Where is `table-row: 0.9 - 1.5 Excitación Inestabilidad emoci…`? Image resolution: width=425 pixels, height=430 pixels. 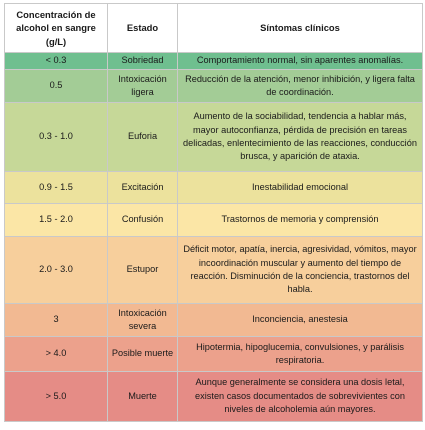 table-row: 0.9 - 1.5 Excitación Inestabilidad emoci… is located at coordinates (213, 187).